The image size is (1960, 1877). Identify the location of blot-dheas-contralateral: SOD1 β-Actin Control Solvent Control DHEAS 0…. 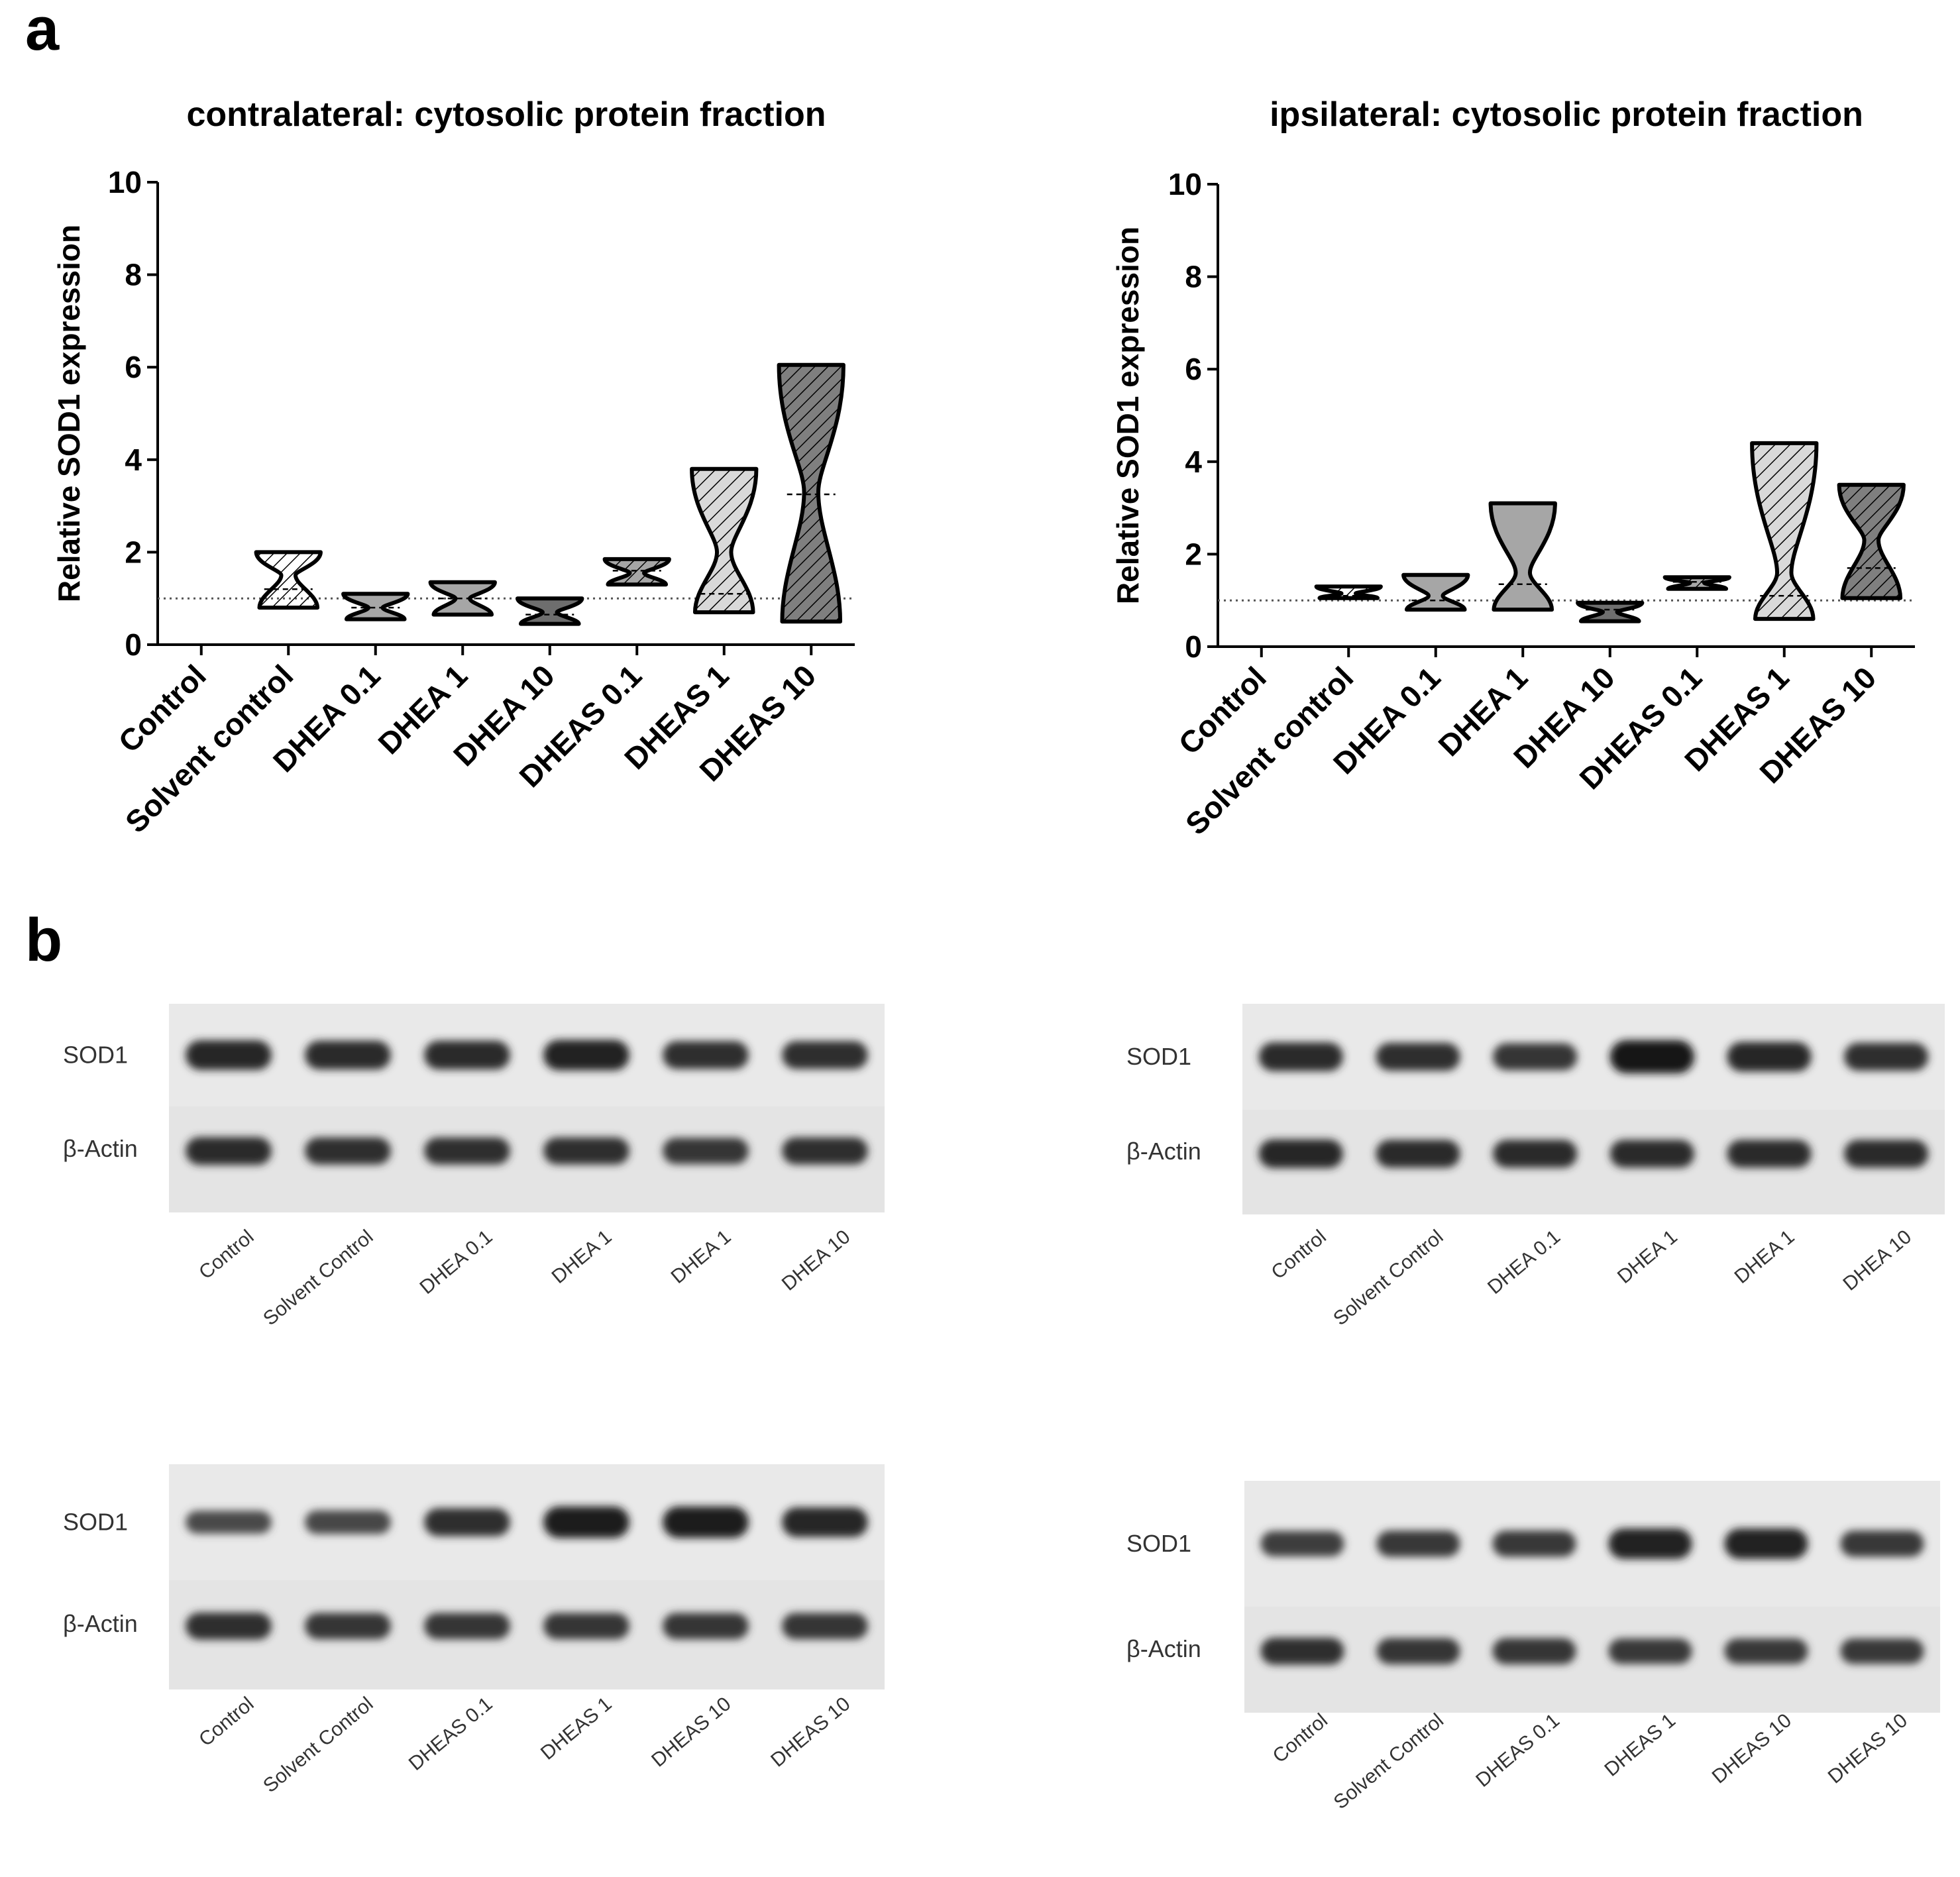
(474, 1631).